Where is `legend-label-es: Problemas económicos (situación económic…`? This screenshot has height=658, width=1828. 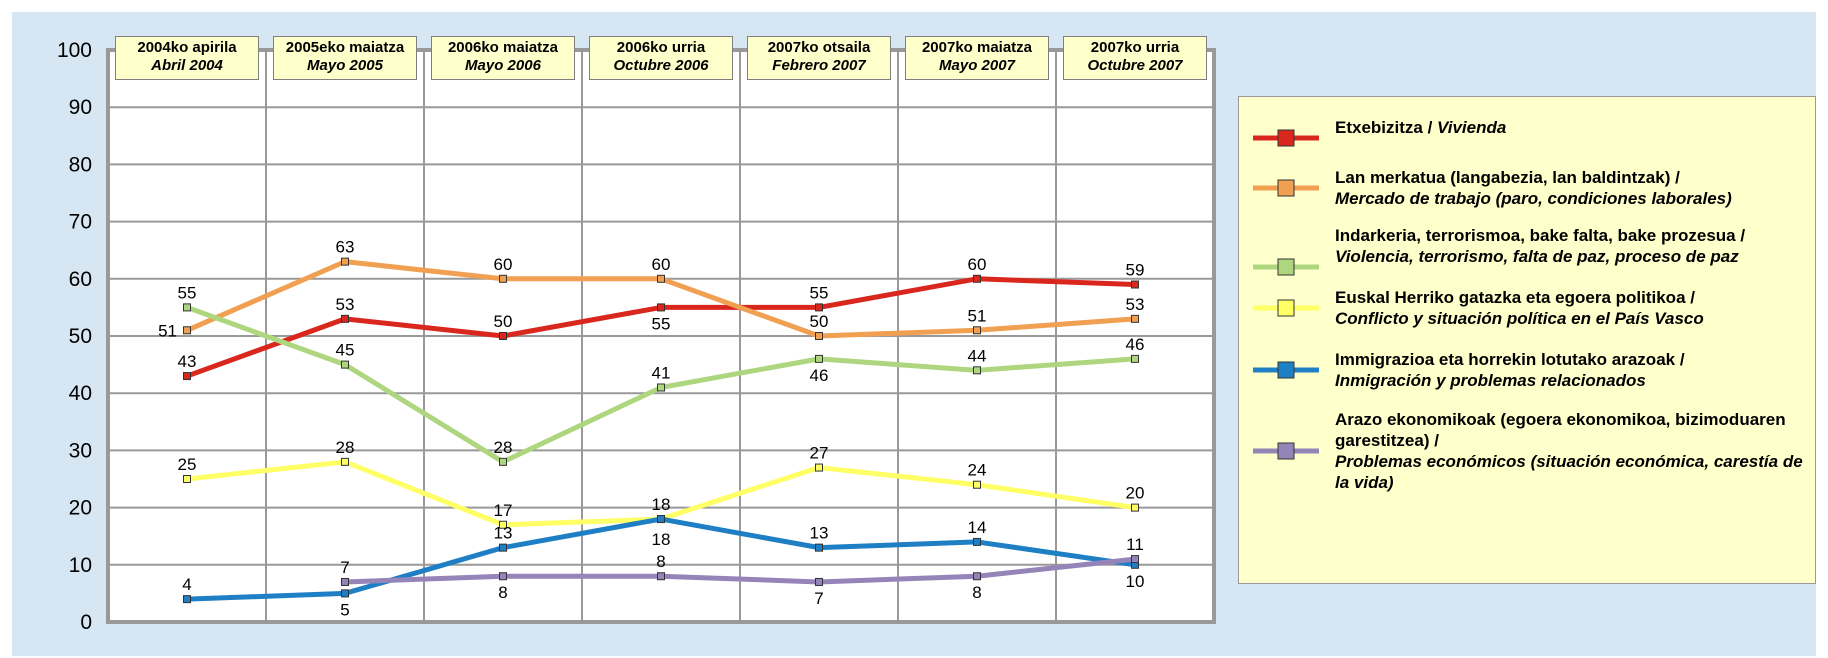 legend-label-es: Problemas económicos (situación económic… is located at coordinates (1569, 472).